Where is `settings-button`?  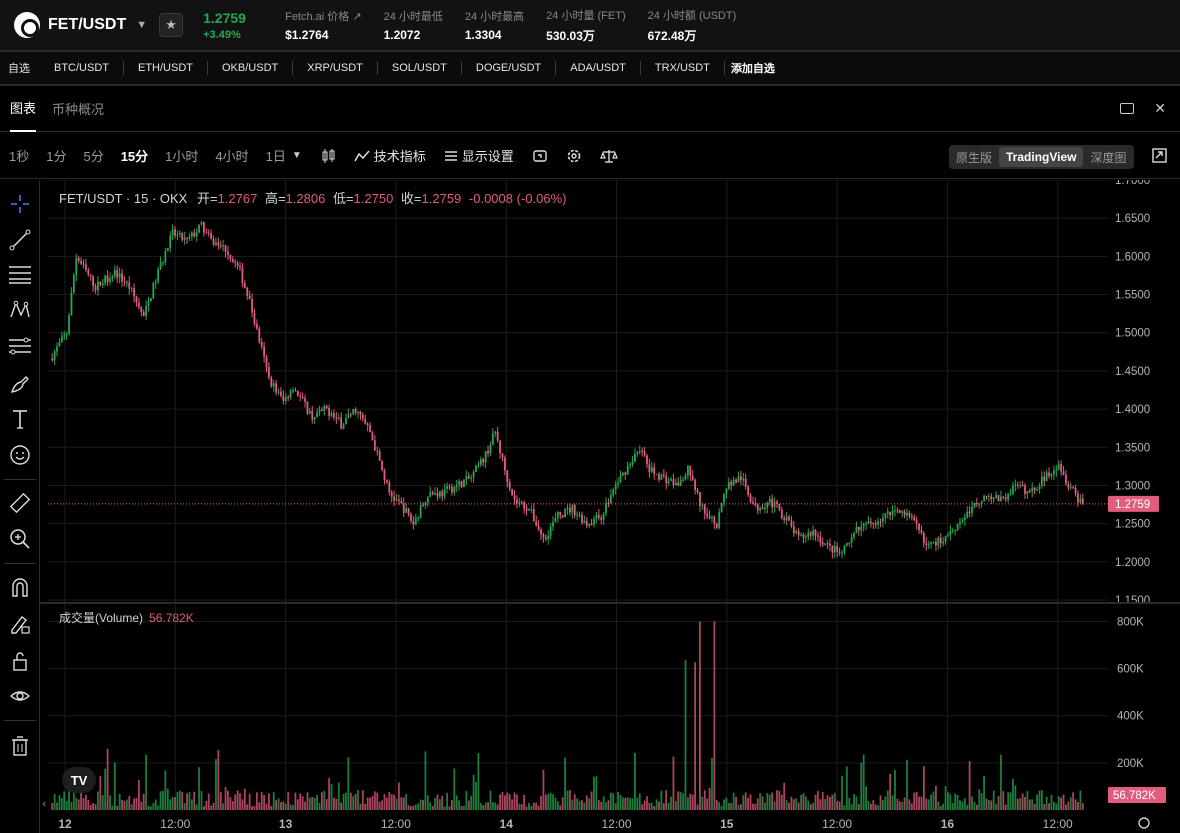 settings-button is located at coordinates (574, 156).